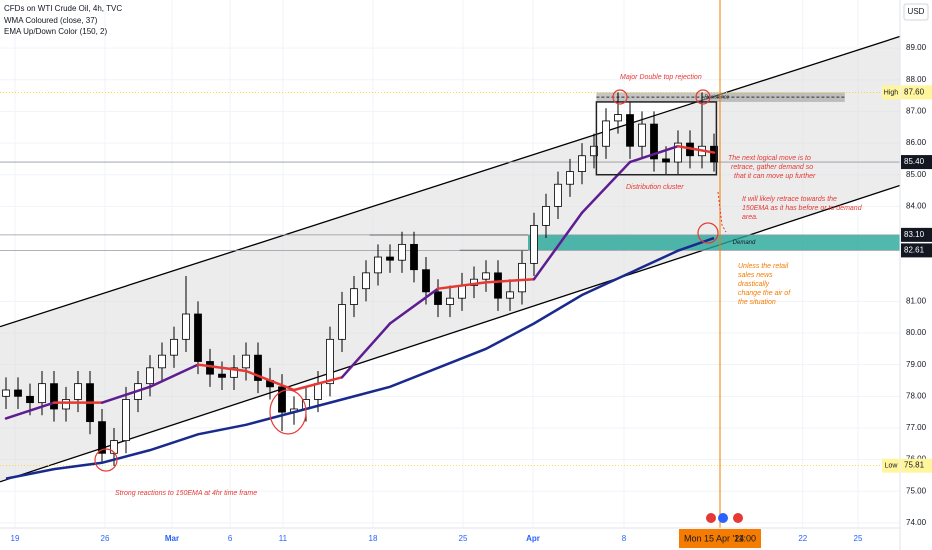  What do you see at coordinates (916, 205) in the screenshot?
I see `y-tick-label: 84.00` at bounding box center [916, 205].